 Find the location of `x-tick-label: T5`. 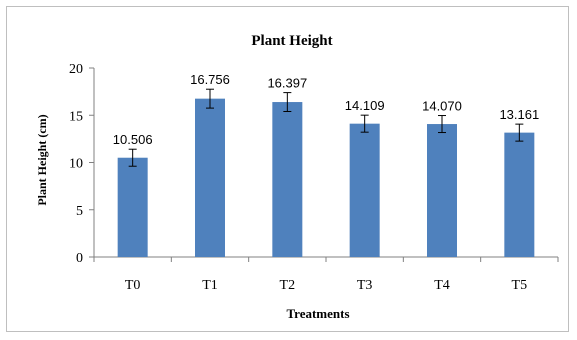

x-tick-label: T5 is located at coordinates (520, 285).